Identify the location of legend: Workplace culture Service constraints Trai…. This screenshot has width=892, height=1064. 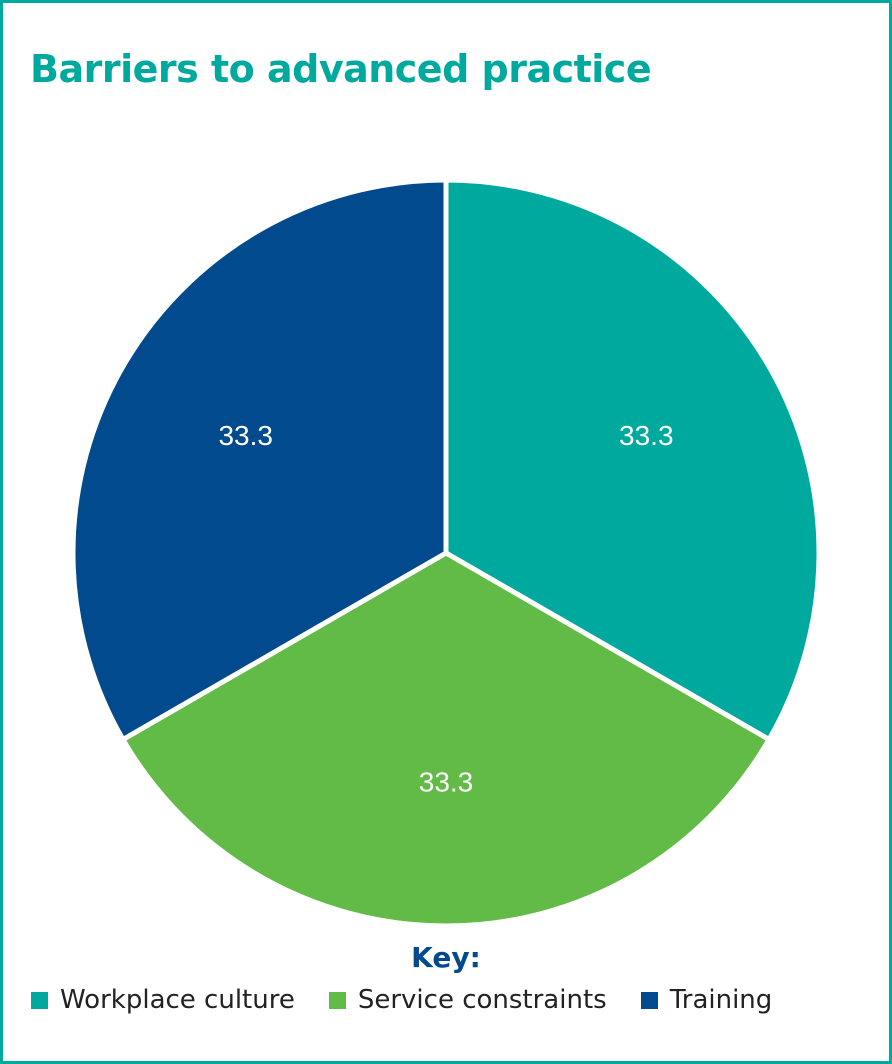
(418, 1000).